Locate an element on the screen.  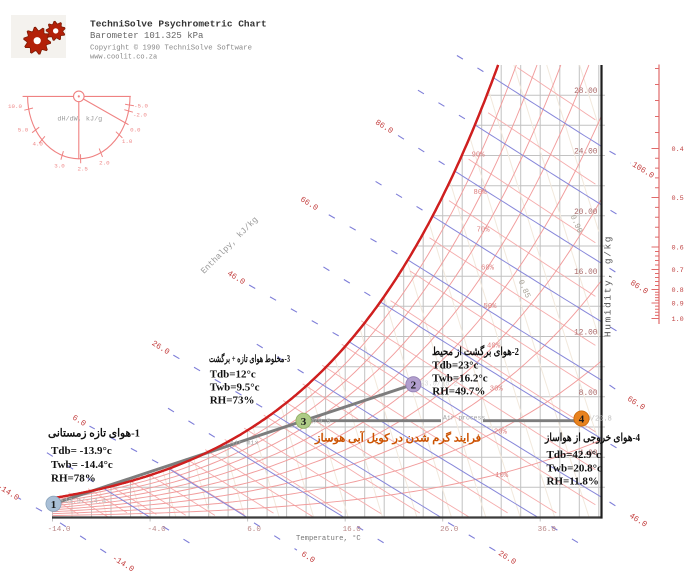
svg-text: Air mix is located at coordinates (244, 444).